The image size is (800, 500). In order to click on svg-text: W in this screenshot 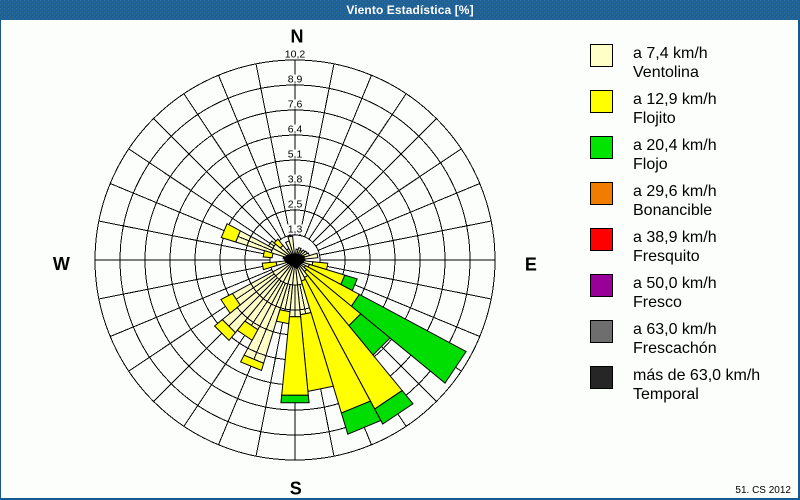, I will do `click(61, 264)`.